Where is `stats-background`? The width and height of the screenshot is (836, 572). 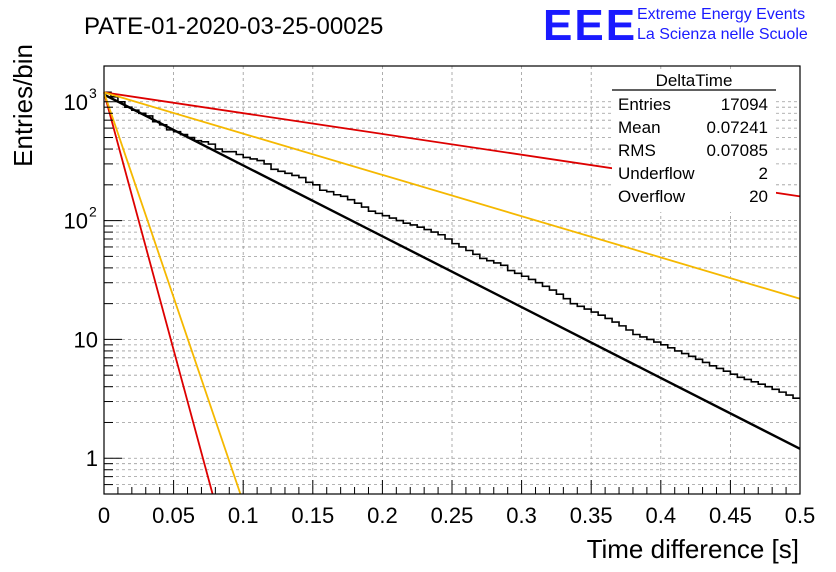
stats-background is located at coordinates (694, 141).